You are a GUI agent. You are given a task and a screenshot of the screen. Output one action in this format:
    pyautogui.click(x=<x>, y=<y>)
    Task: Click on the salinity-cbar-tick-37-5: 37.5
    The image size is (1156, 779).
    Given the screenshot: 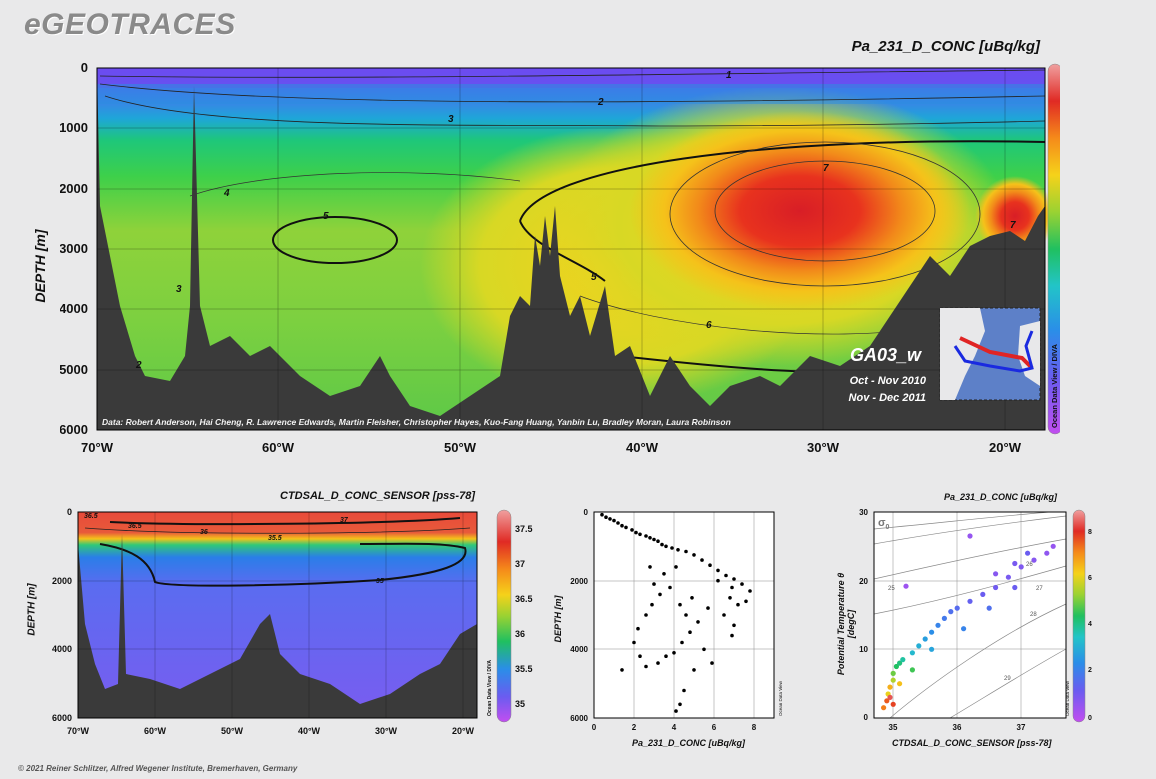 What is the action you would take?
    pyautogui.click(x=524, y=529)
    